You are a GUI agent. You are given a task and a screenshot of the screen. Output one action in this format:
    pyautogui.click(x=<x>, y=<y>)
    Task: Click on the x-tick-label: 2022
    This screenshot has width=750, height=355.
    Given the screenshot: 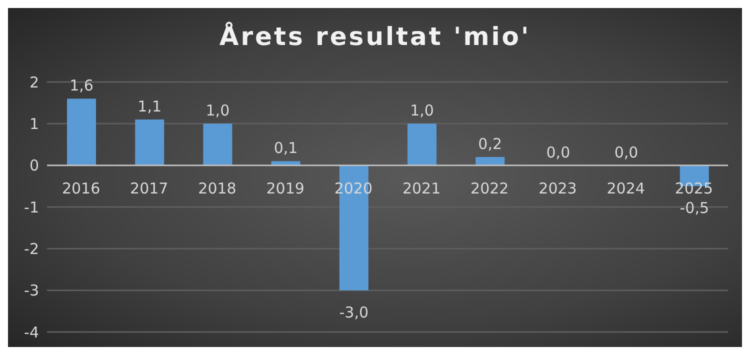 What is the action you would take?
    pyautogui.click(x=489, y=188)
    